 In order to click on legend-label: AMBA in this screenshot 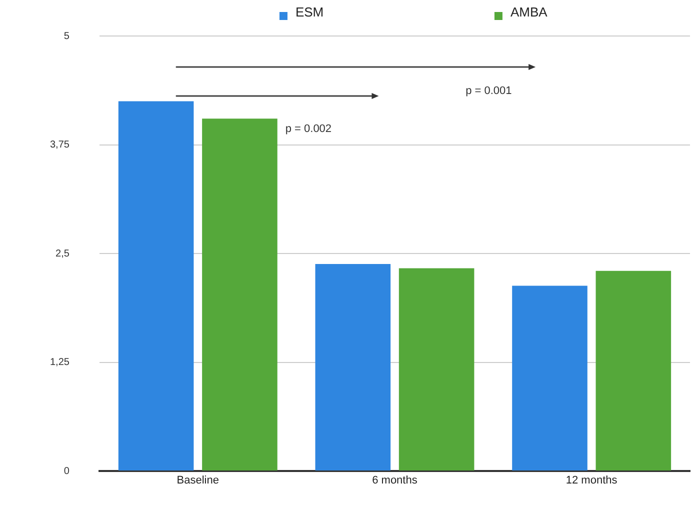, I will do `click(529, 12)`.